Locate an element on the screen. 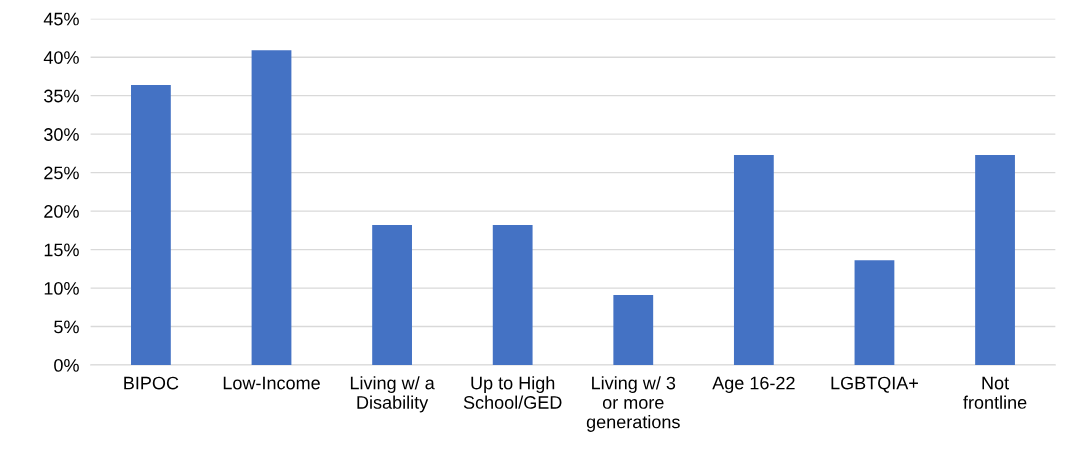 The height and width of the screenshot is (468, 1066). x-tick-label: Low-Income is located at coordinates (271, 383).